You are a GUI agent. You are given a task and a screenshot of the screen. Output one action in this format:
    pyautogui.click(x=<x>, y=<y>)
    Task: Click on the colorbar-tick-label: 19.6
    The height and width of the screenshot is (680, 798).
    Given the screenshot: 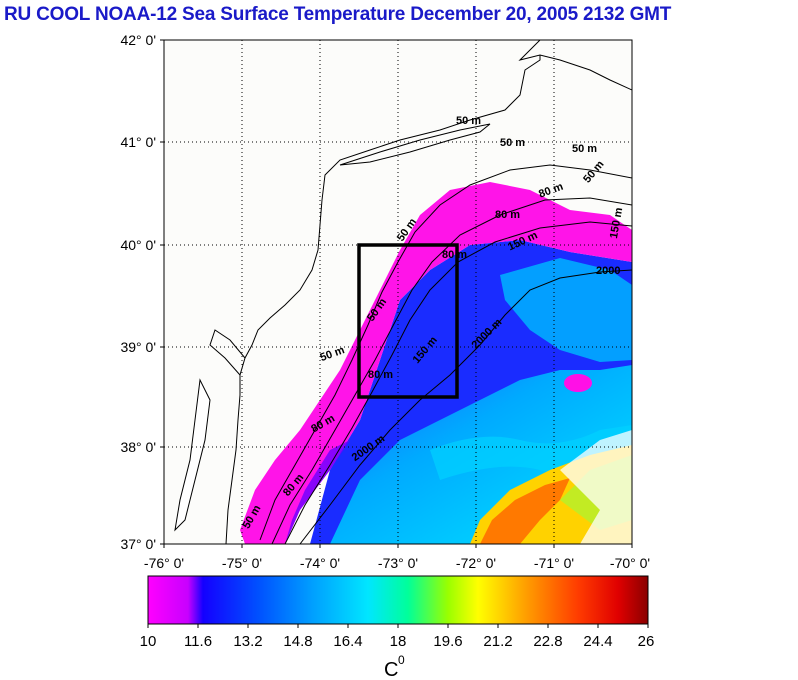 What is the action you would take?
    pyautogui.click(x=447, y=641)
    